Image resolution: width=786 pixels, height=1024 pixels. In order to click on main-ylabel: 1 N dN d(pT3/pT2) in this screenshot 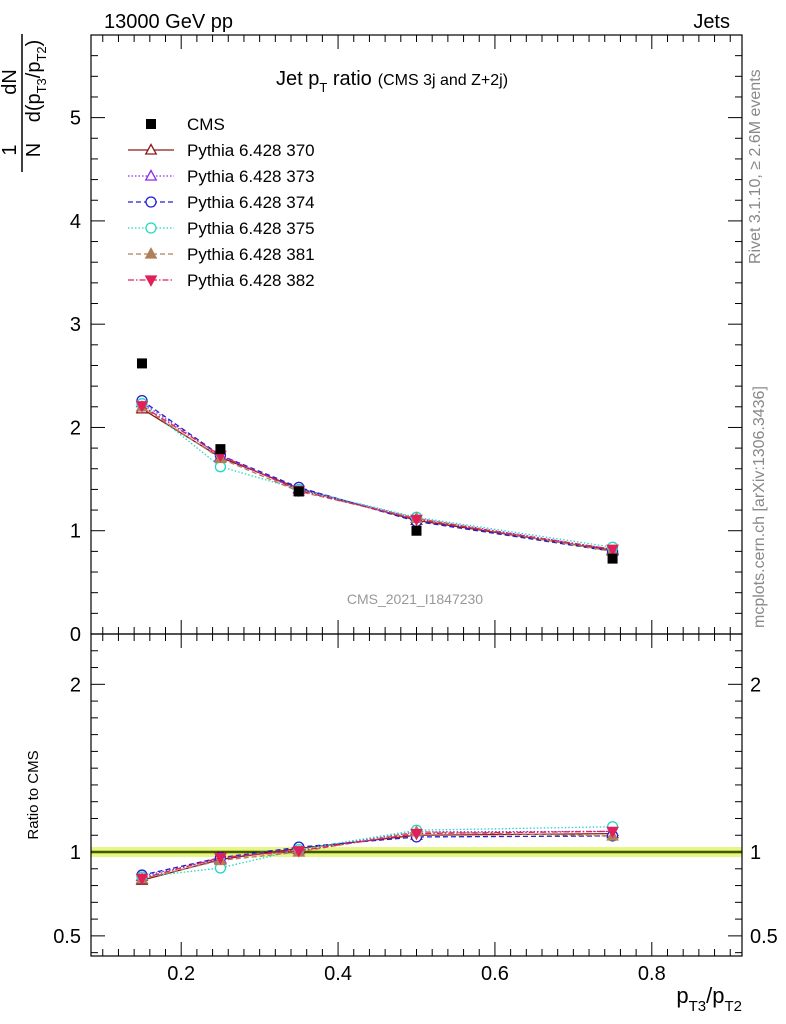, I will do `click(24, 103)`.